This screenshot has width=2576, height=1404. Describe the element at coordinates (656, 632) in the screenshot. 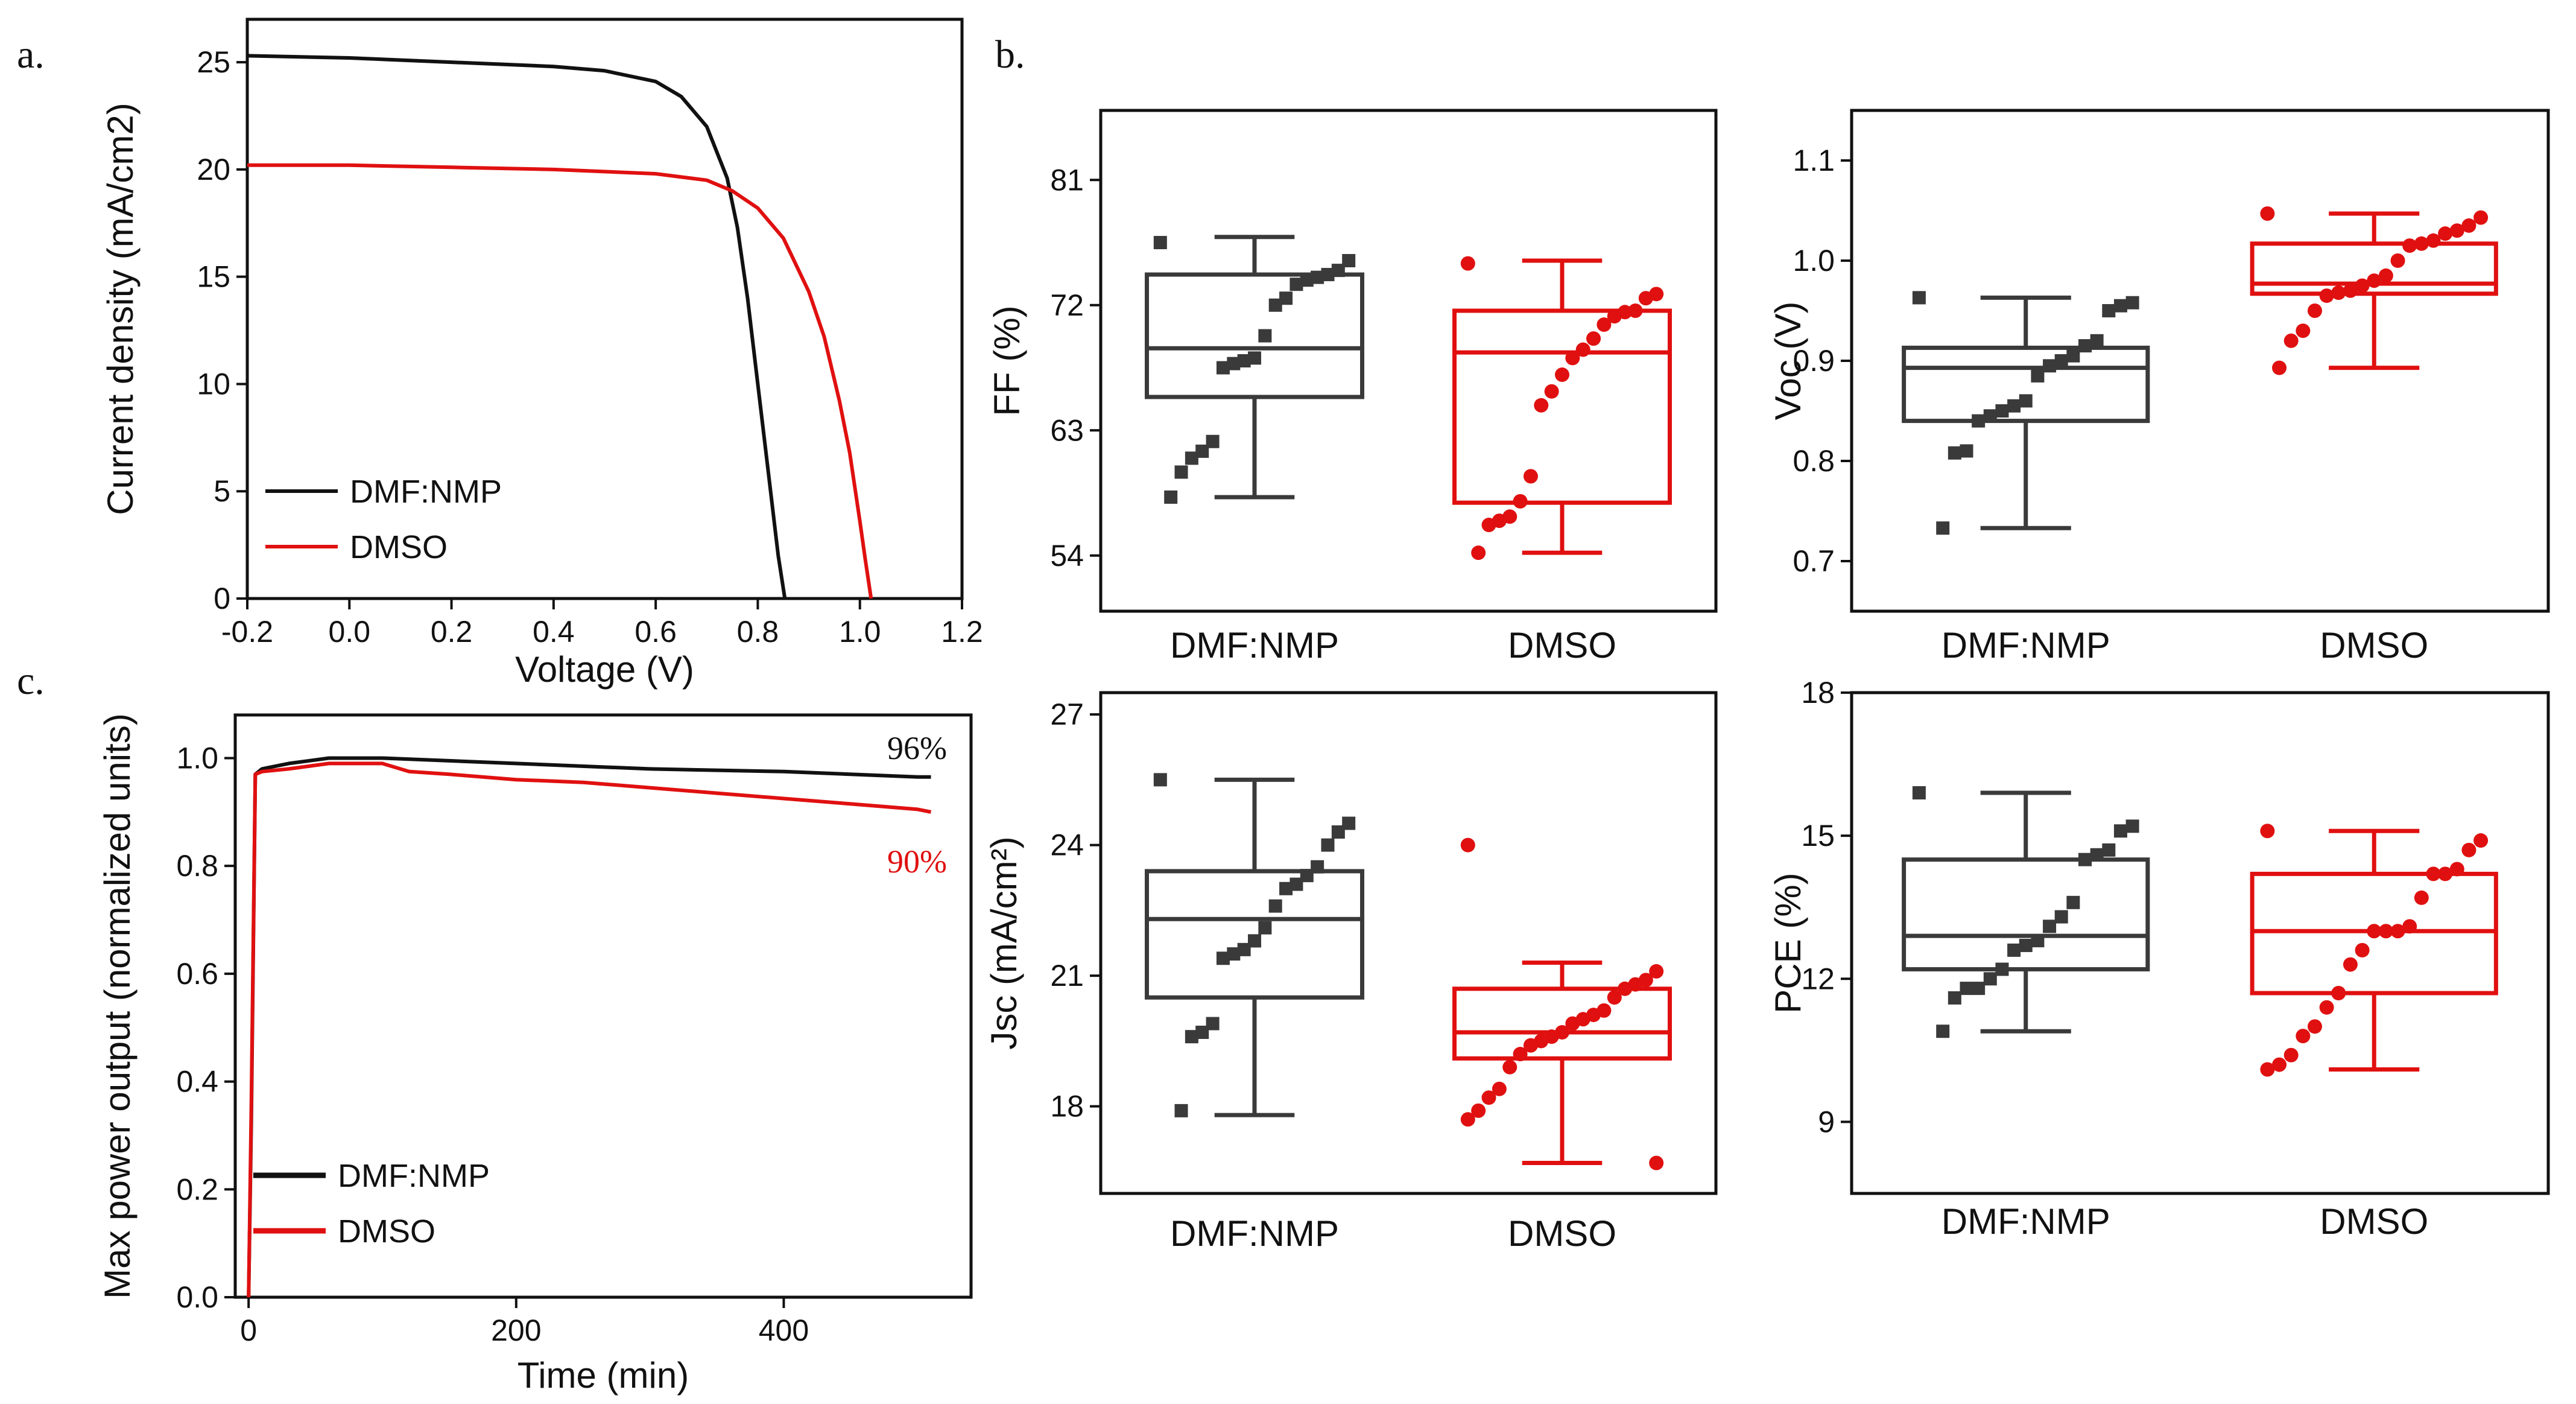

I see `x-tick-label: 0.6` at that location.